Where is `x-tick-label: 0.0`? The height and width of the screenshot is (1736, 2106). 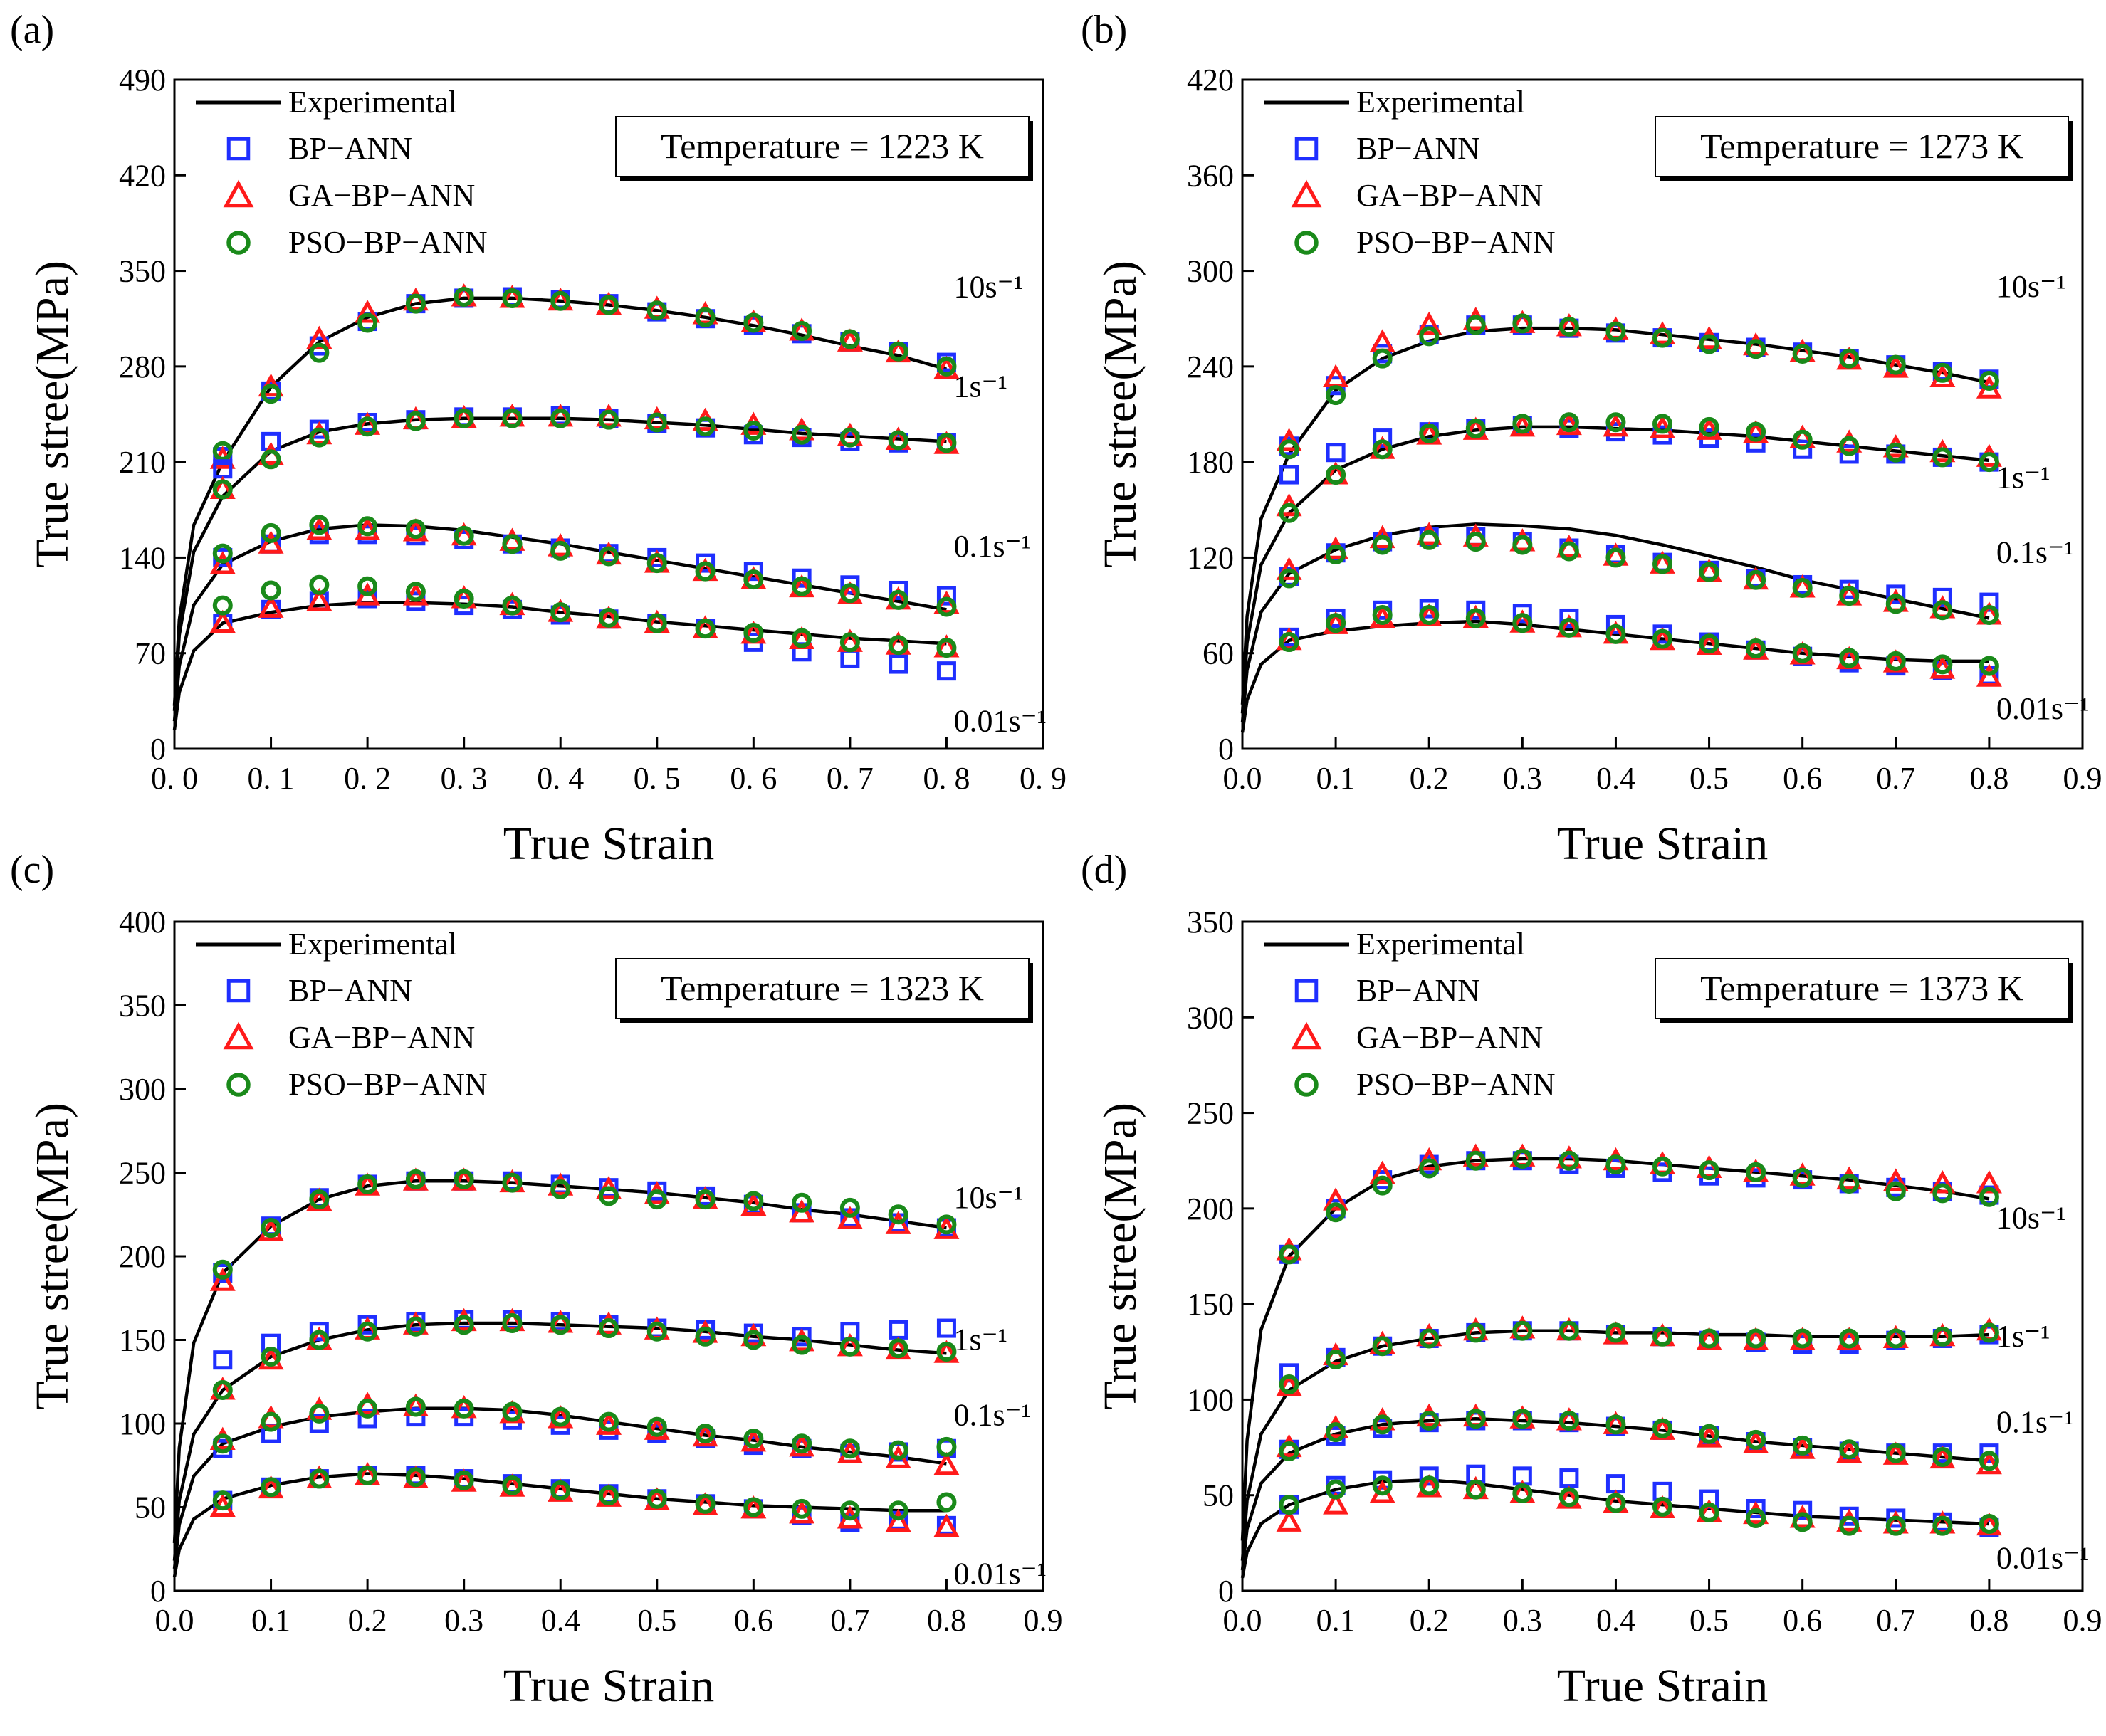 x-tick-label: 0.0 is located at coordinates (1242, 1621).